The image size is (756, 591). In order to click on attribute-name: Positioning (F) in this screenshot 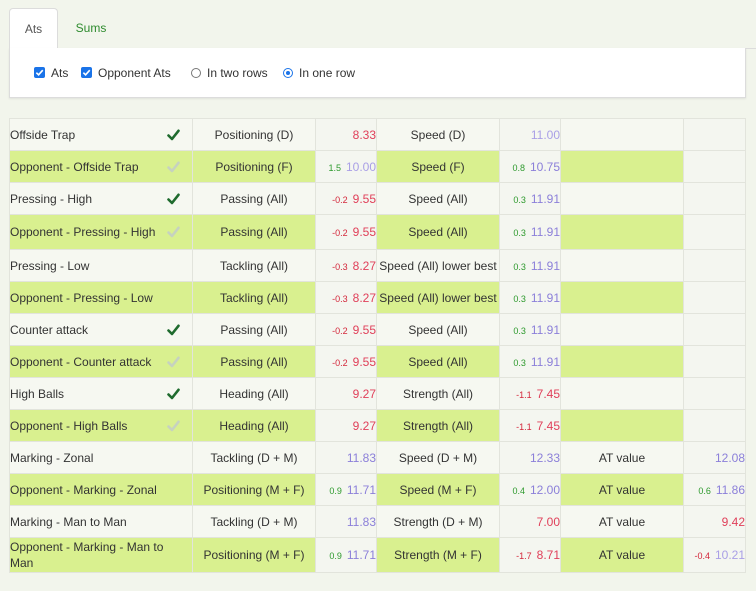, I will do `click(254, 166)`.